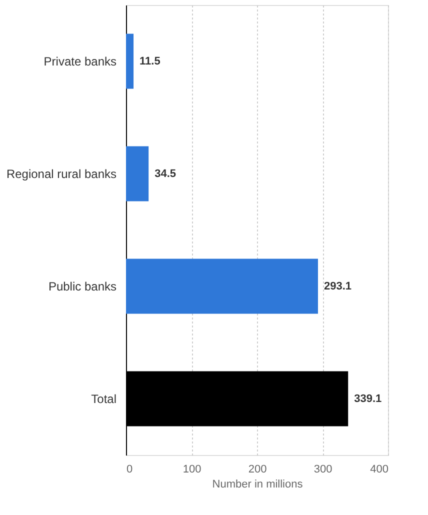 The height and width of the screenshot is (515, 428). Describe the element at coordinates (258, 484) in the screenshot. I see `x-axis-title: Number in millions` at that location.